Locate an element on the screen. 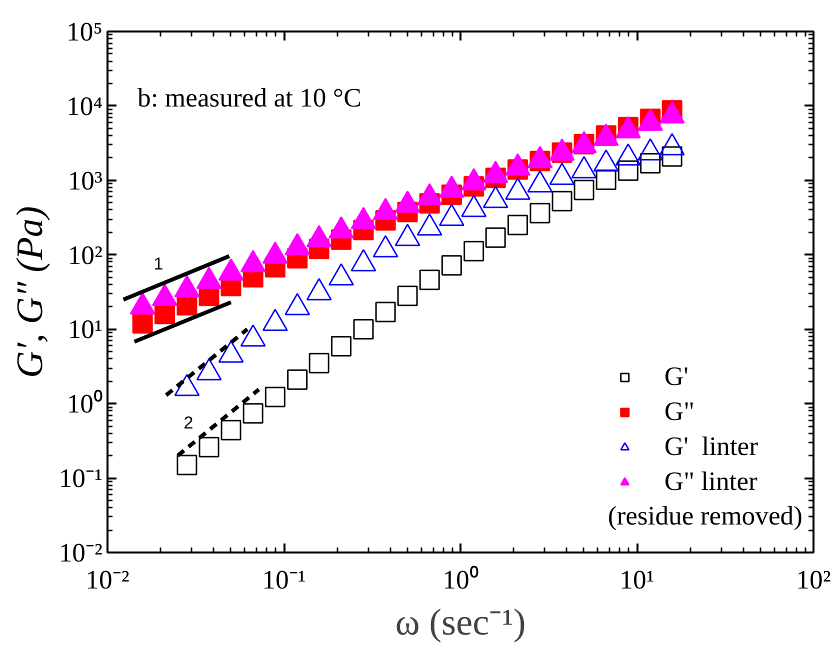 This screenshot has height=662, width=837. y-axis-title: G′, G″ (Pa) is located at coordinates (30, 292).